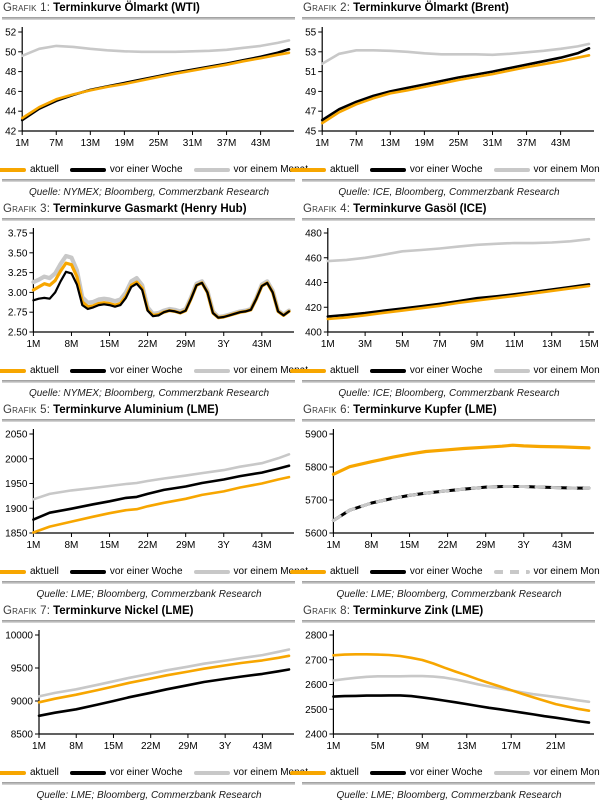 The height and width of the screenshot is (807, 600). Describe the element at coordinates (327, 410) in the screenshot. I see `chart-label: Grafik 6:` at that location.